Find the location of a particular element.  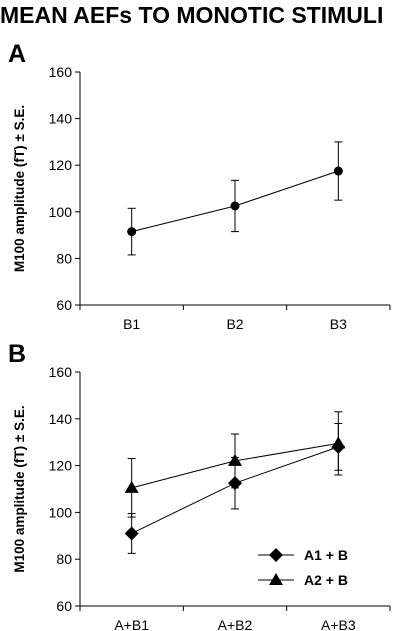

panel-letter: A is located at coordinates (17, 54).